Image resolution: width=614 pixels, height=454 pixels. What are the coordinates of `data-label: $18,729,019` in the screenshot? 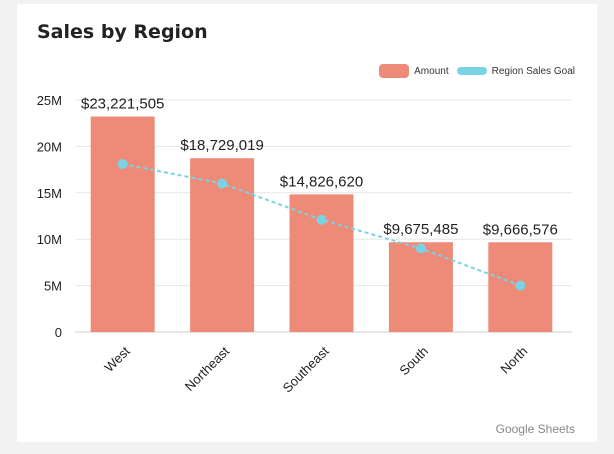 It's located at (221, 145).